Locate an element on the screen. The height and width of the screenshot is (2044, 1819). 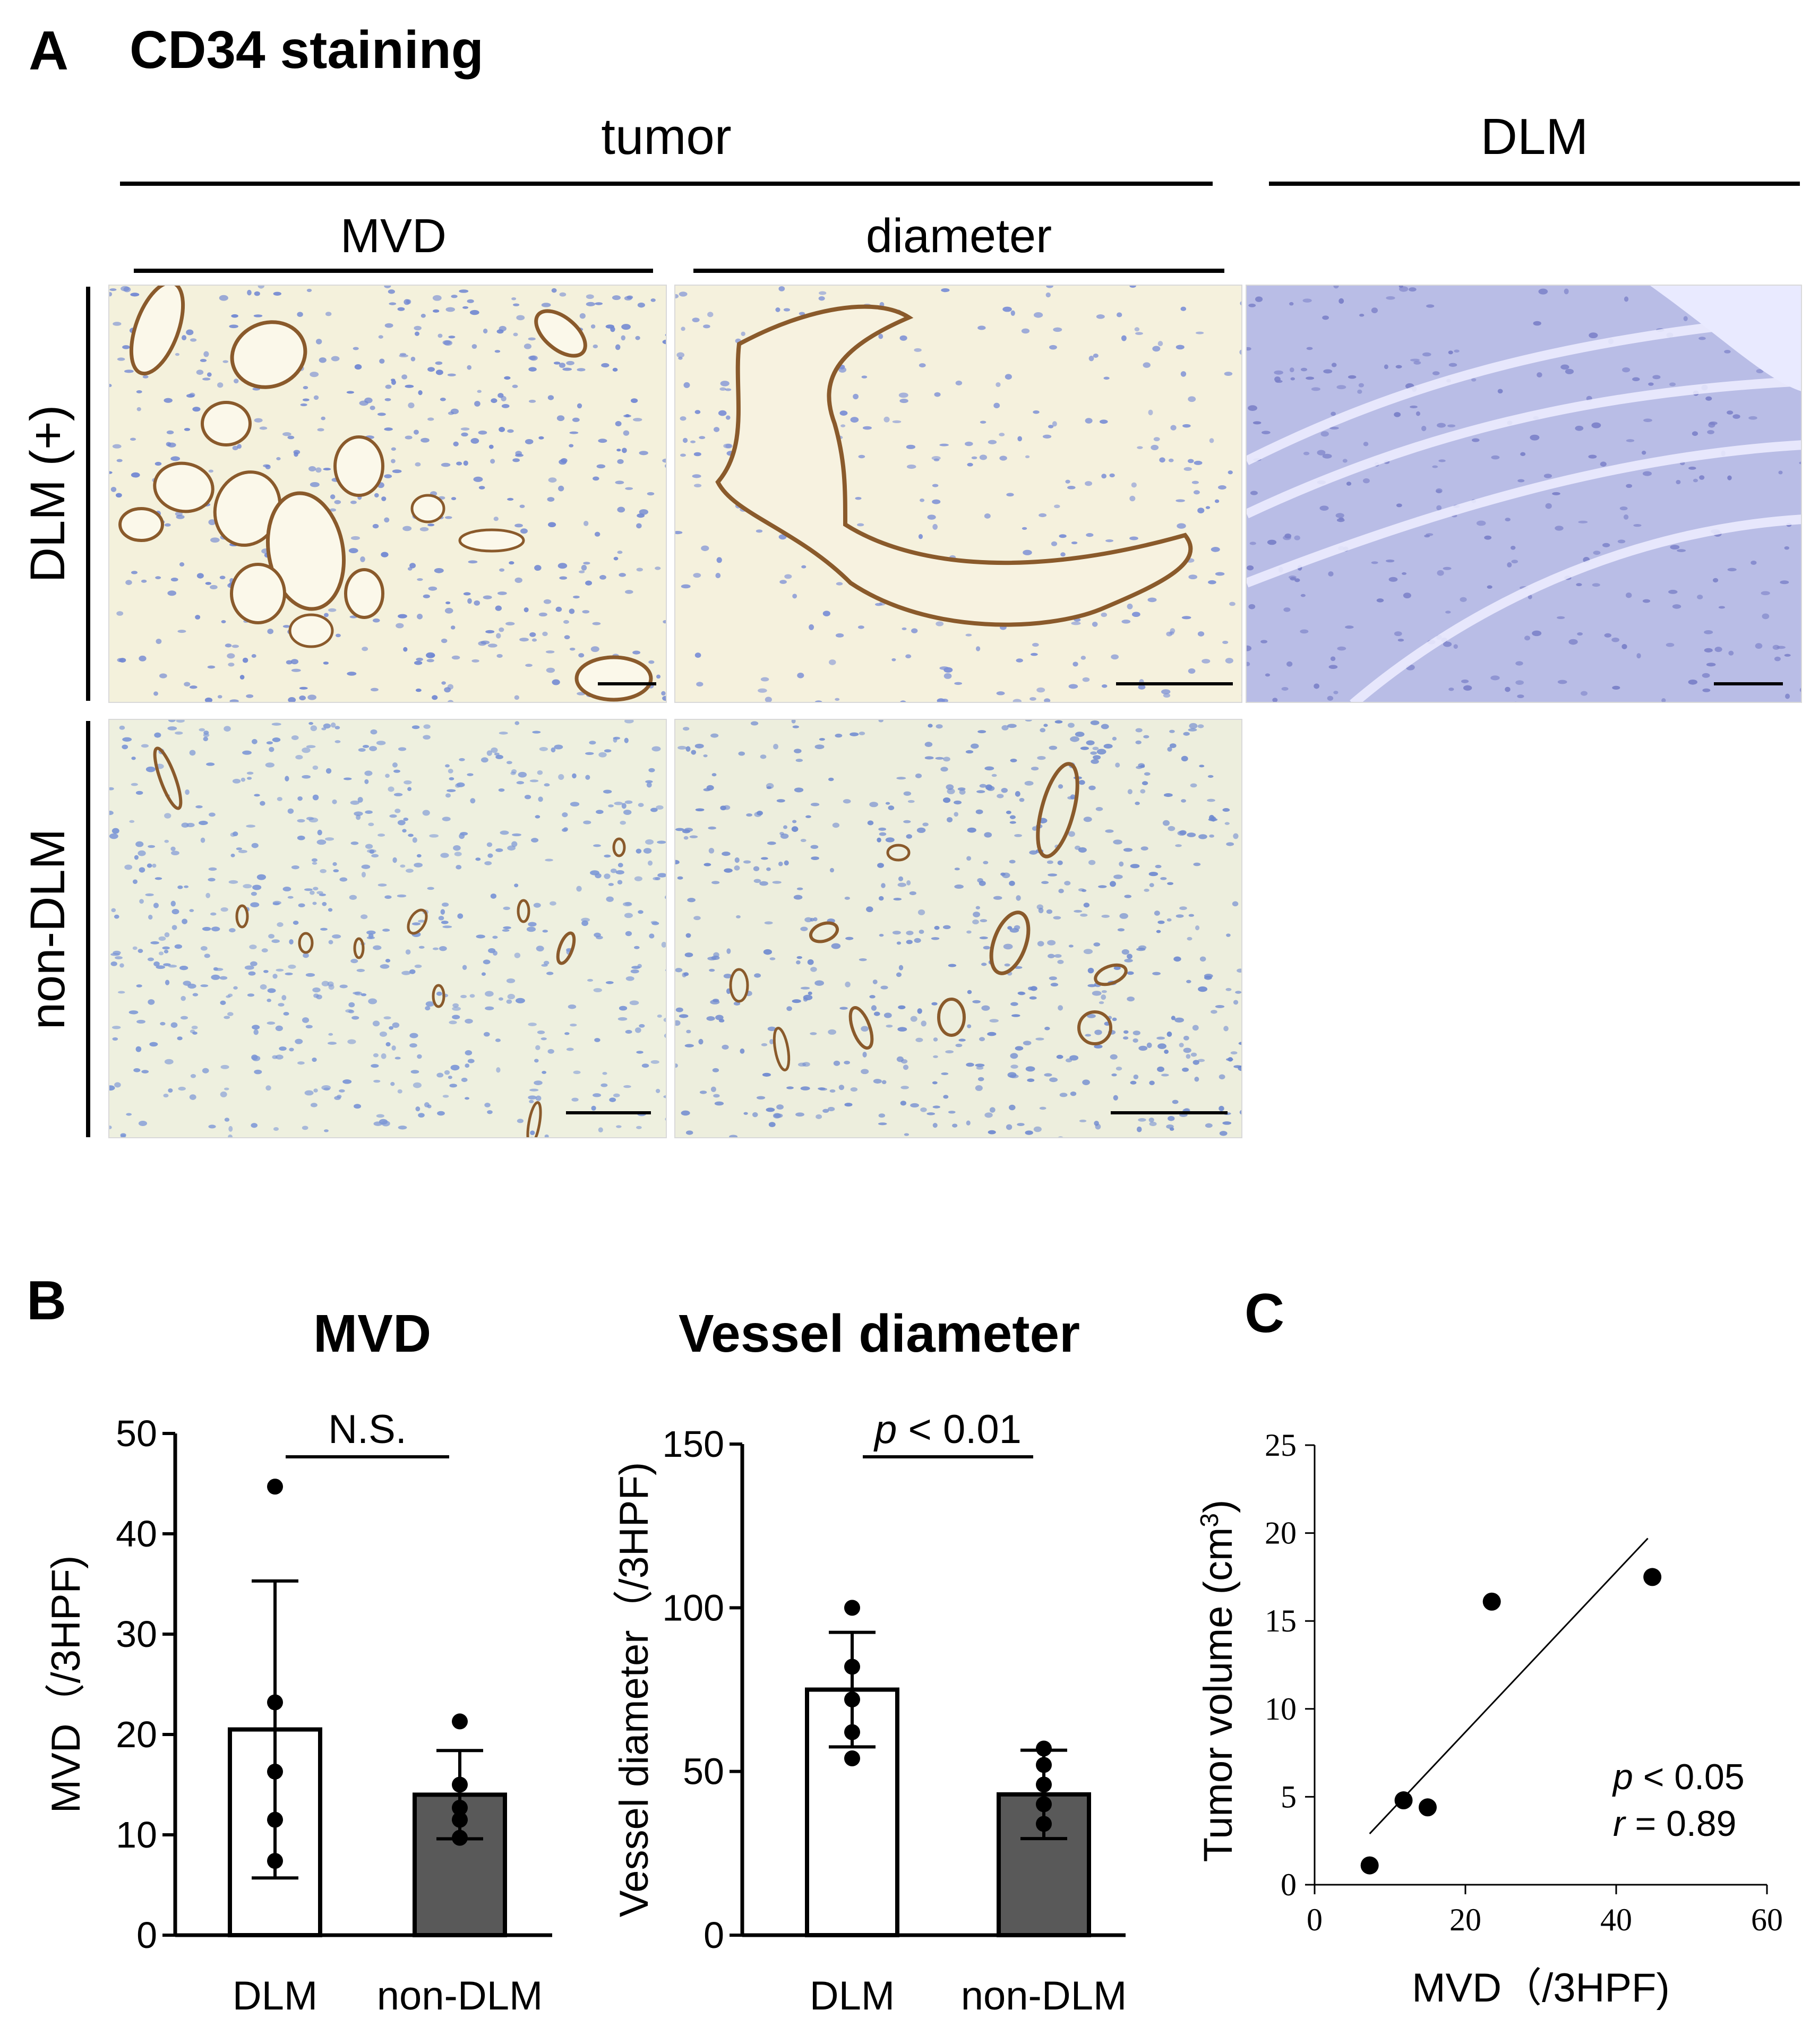
panel-c-letter: C is located at coordinates (1265, 1313).